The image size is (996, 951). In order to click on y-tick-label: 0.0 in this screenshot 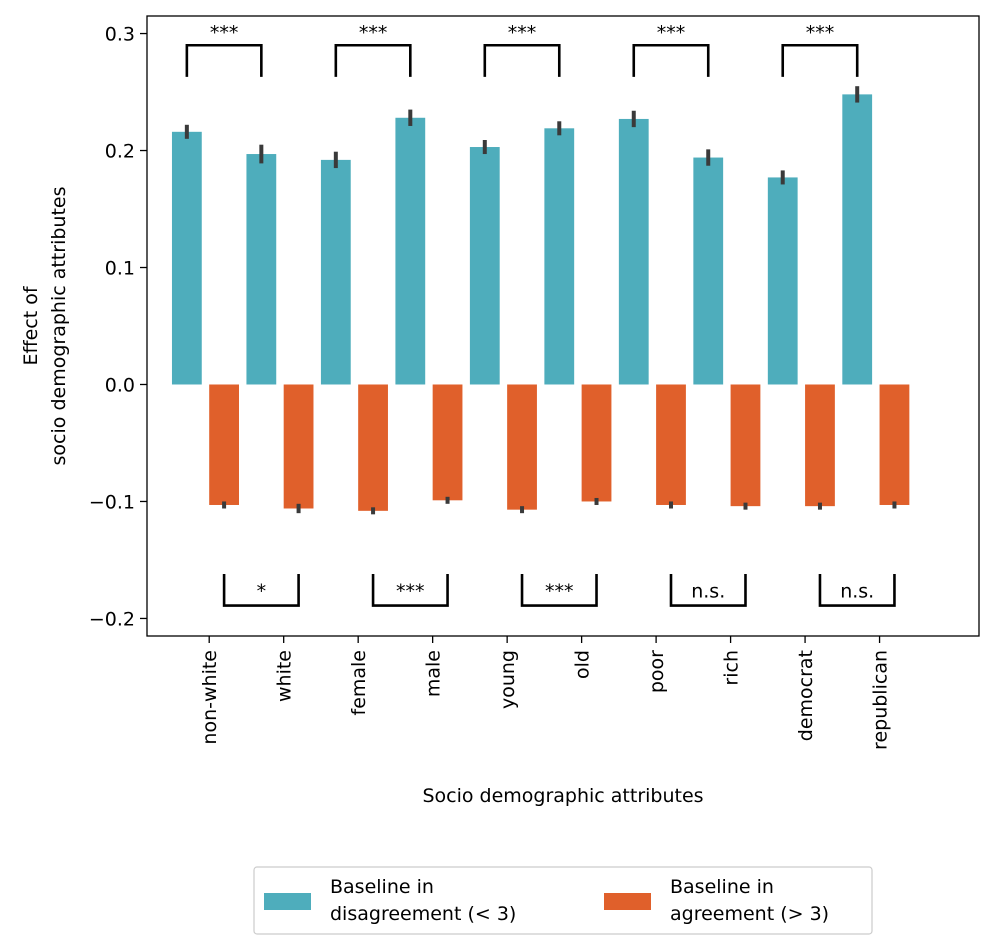, I will do `click(120, 385)`.